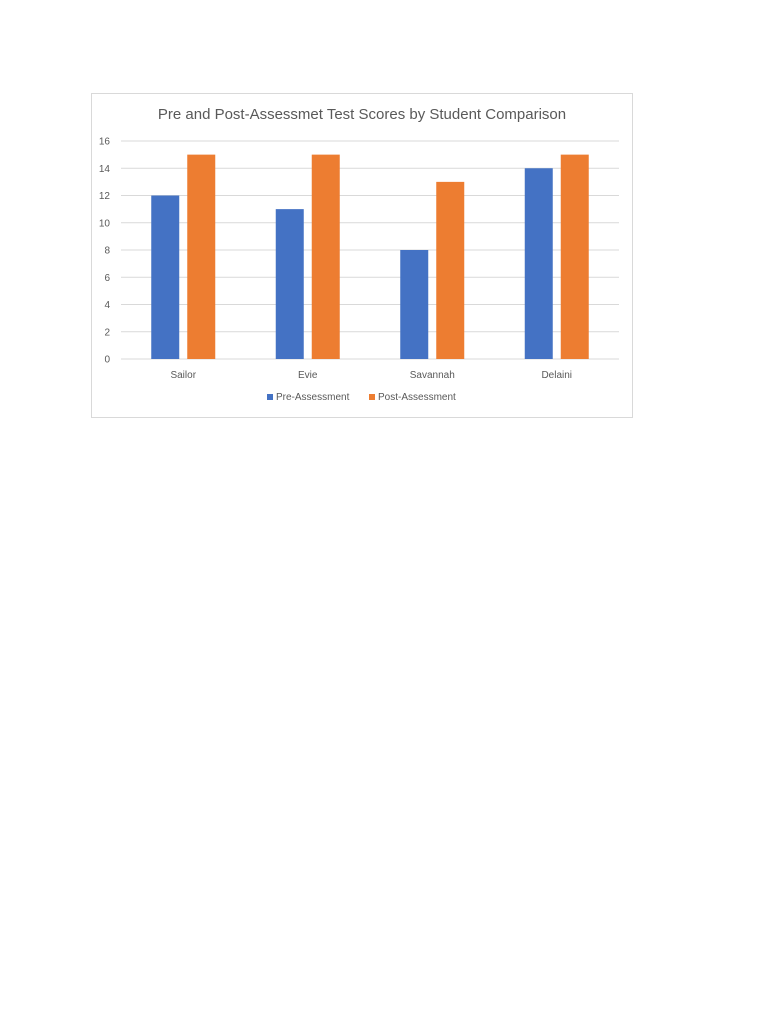 This screenshot has height=1024, width=768. Describe the element at coordinates (107, 332) in the screenshot. I see `y-tick-label: 2` at that location.